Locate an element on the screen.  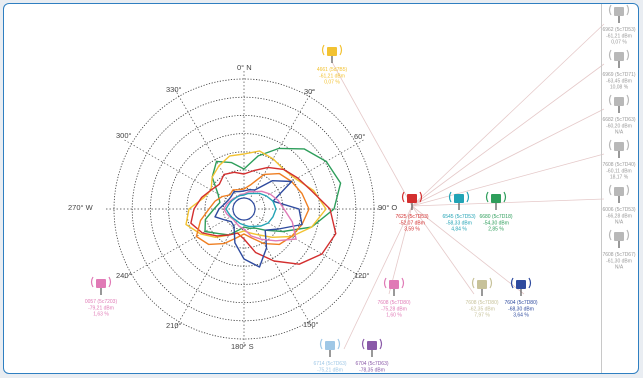
side-list-label: 6969 (5c7D71) is located at coordinates (618, 75).